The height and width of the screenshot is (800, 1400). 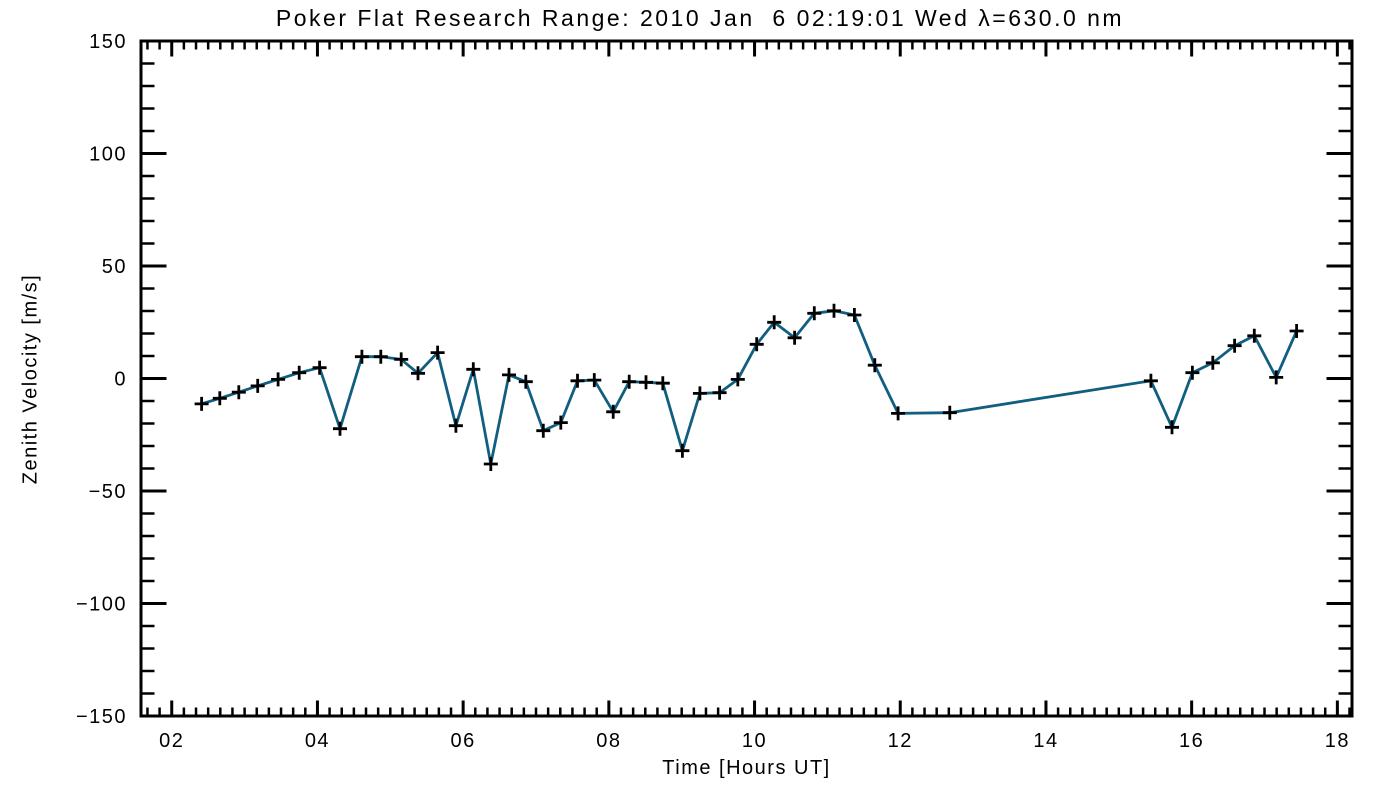 What do you see at coordinates (101, 717) in the screenshot?
I see `y-tick-label: −150` at bounding box center [101, 717].